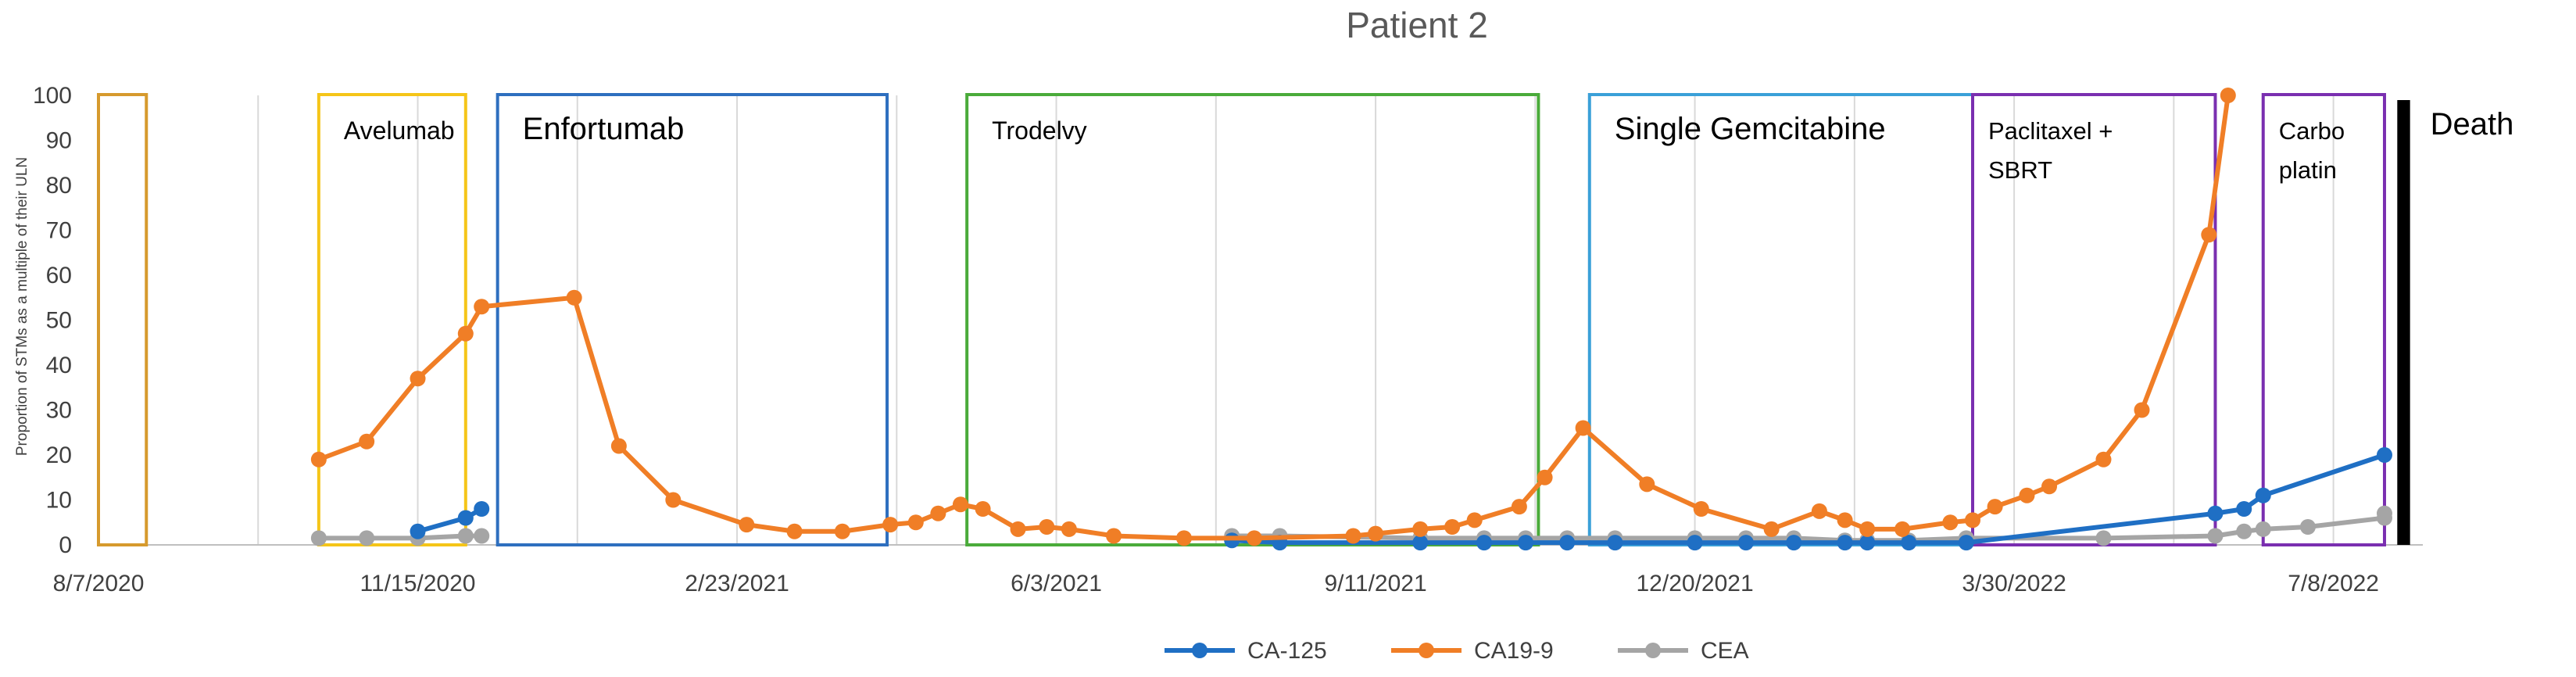  I want to click on annotation-label: Single Gemcitabine, so click(1750, 129).